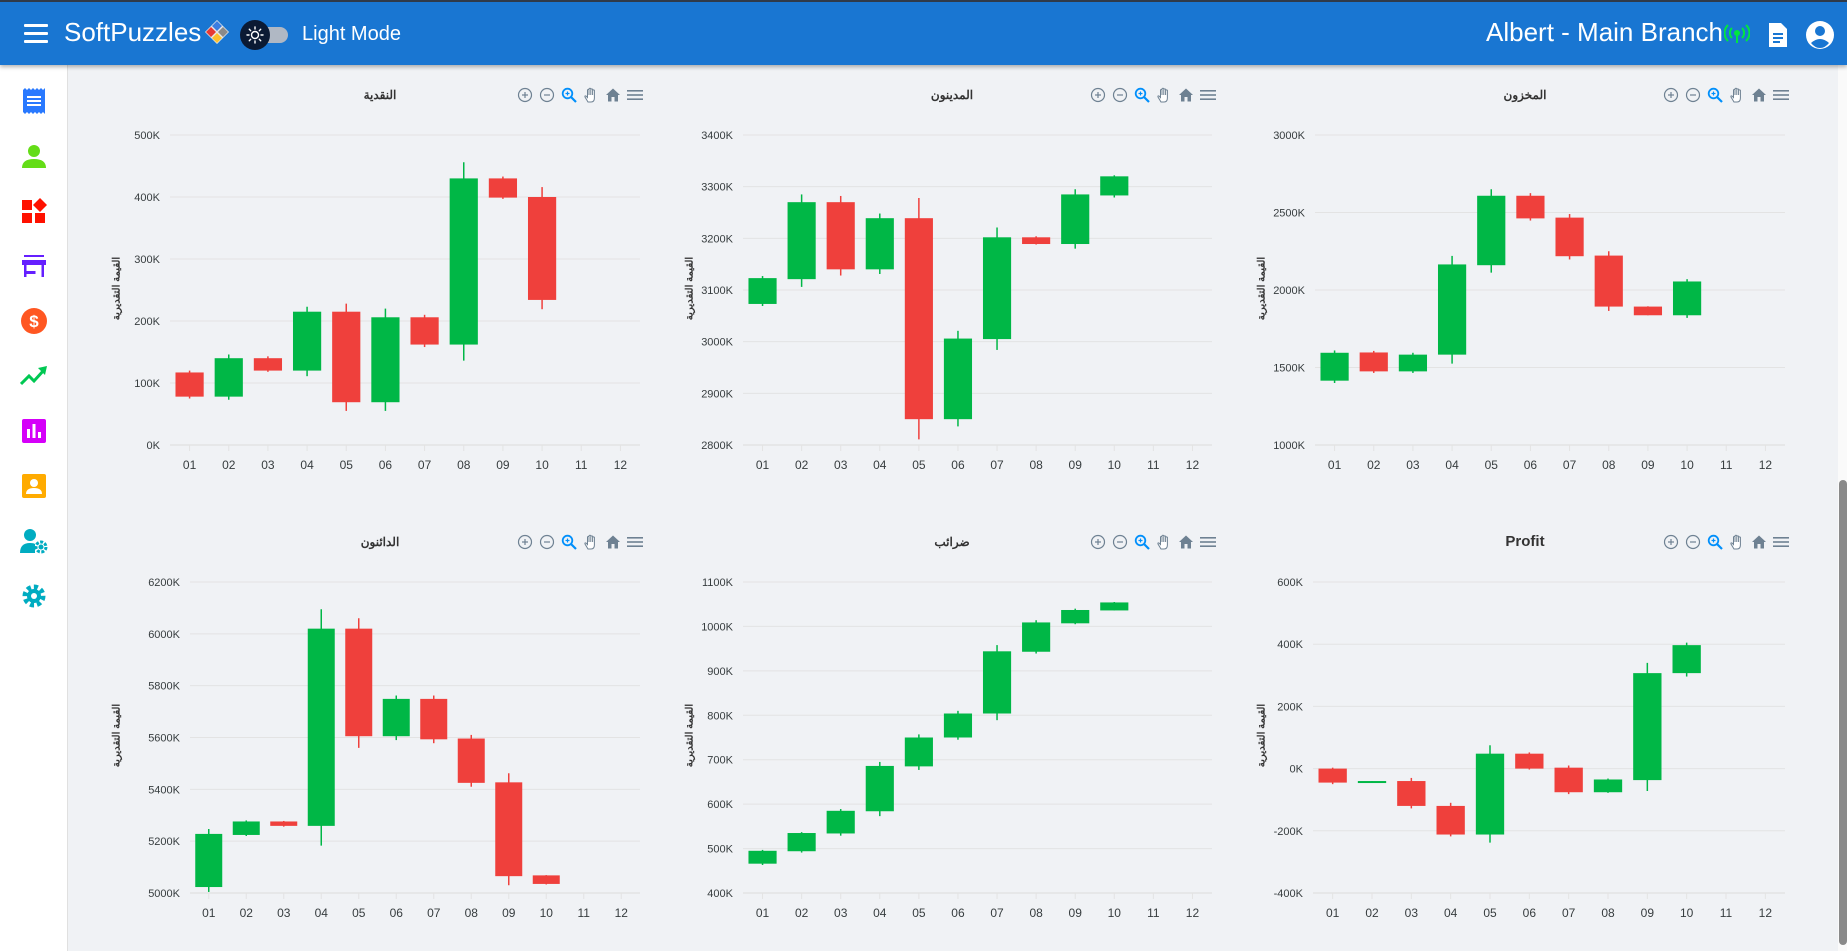 Image resolution: width=1847 pixels, height=951 pixels. I want to click on signal-icon, so click(1737, 33).